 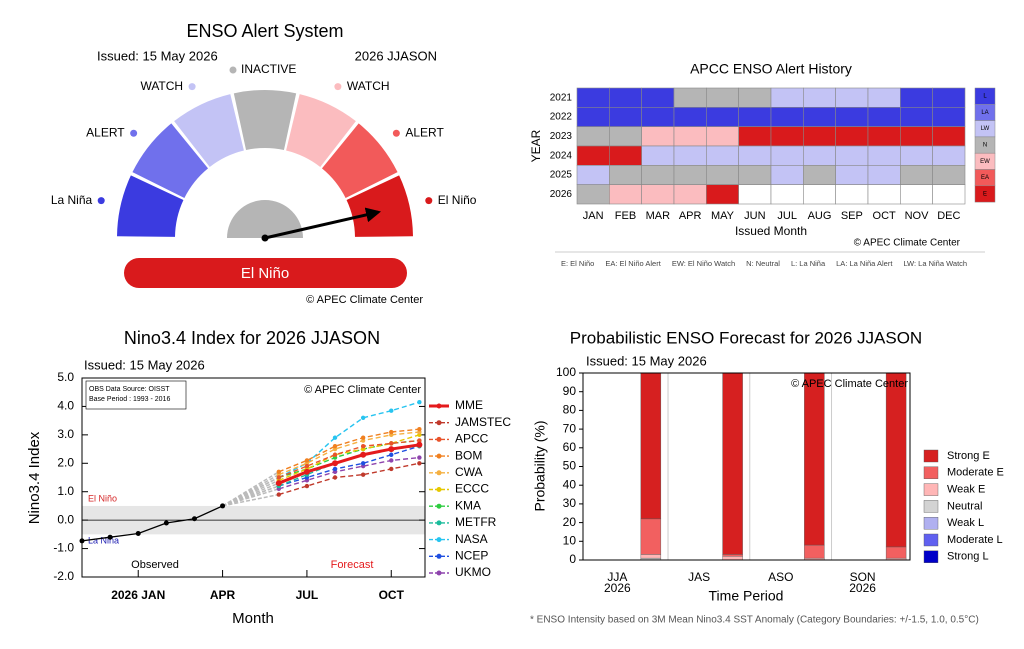 What do you see at coordinates (561, 194) in the screenshot?
I see `year-label: 2026` at bounding box center [561, 194].